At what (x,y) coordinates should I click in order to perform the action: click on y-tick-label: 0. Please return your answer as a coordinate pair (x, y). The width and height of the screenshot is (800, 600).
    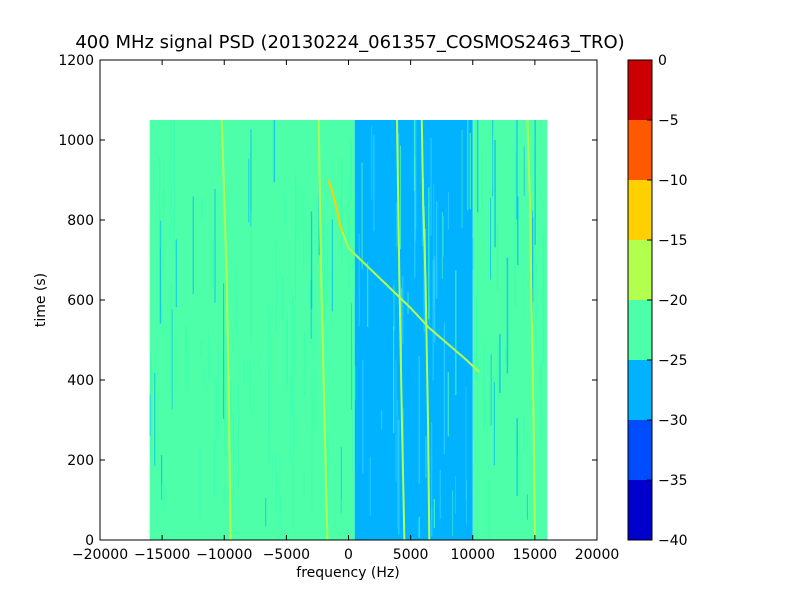
    Looking at the image, I should click on (89, 541).